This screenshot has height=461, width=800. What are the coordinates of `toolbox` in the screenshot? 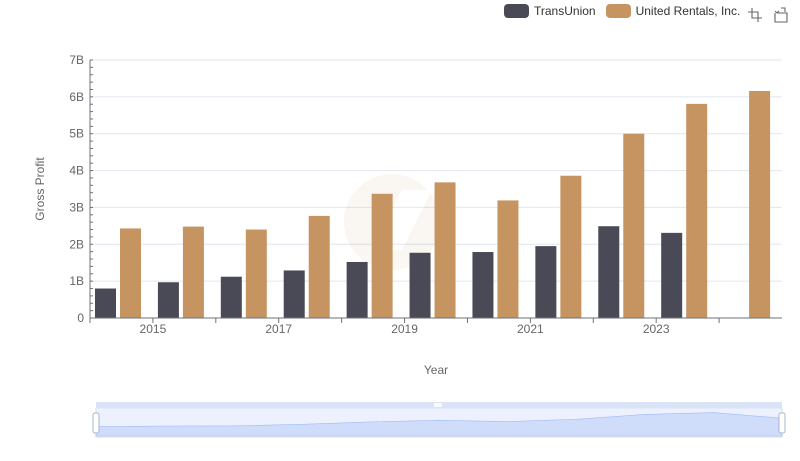 It's located at (768, 15).